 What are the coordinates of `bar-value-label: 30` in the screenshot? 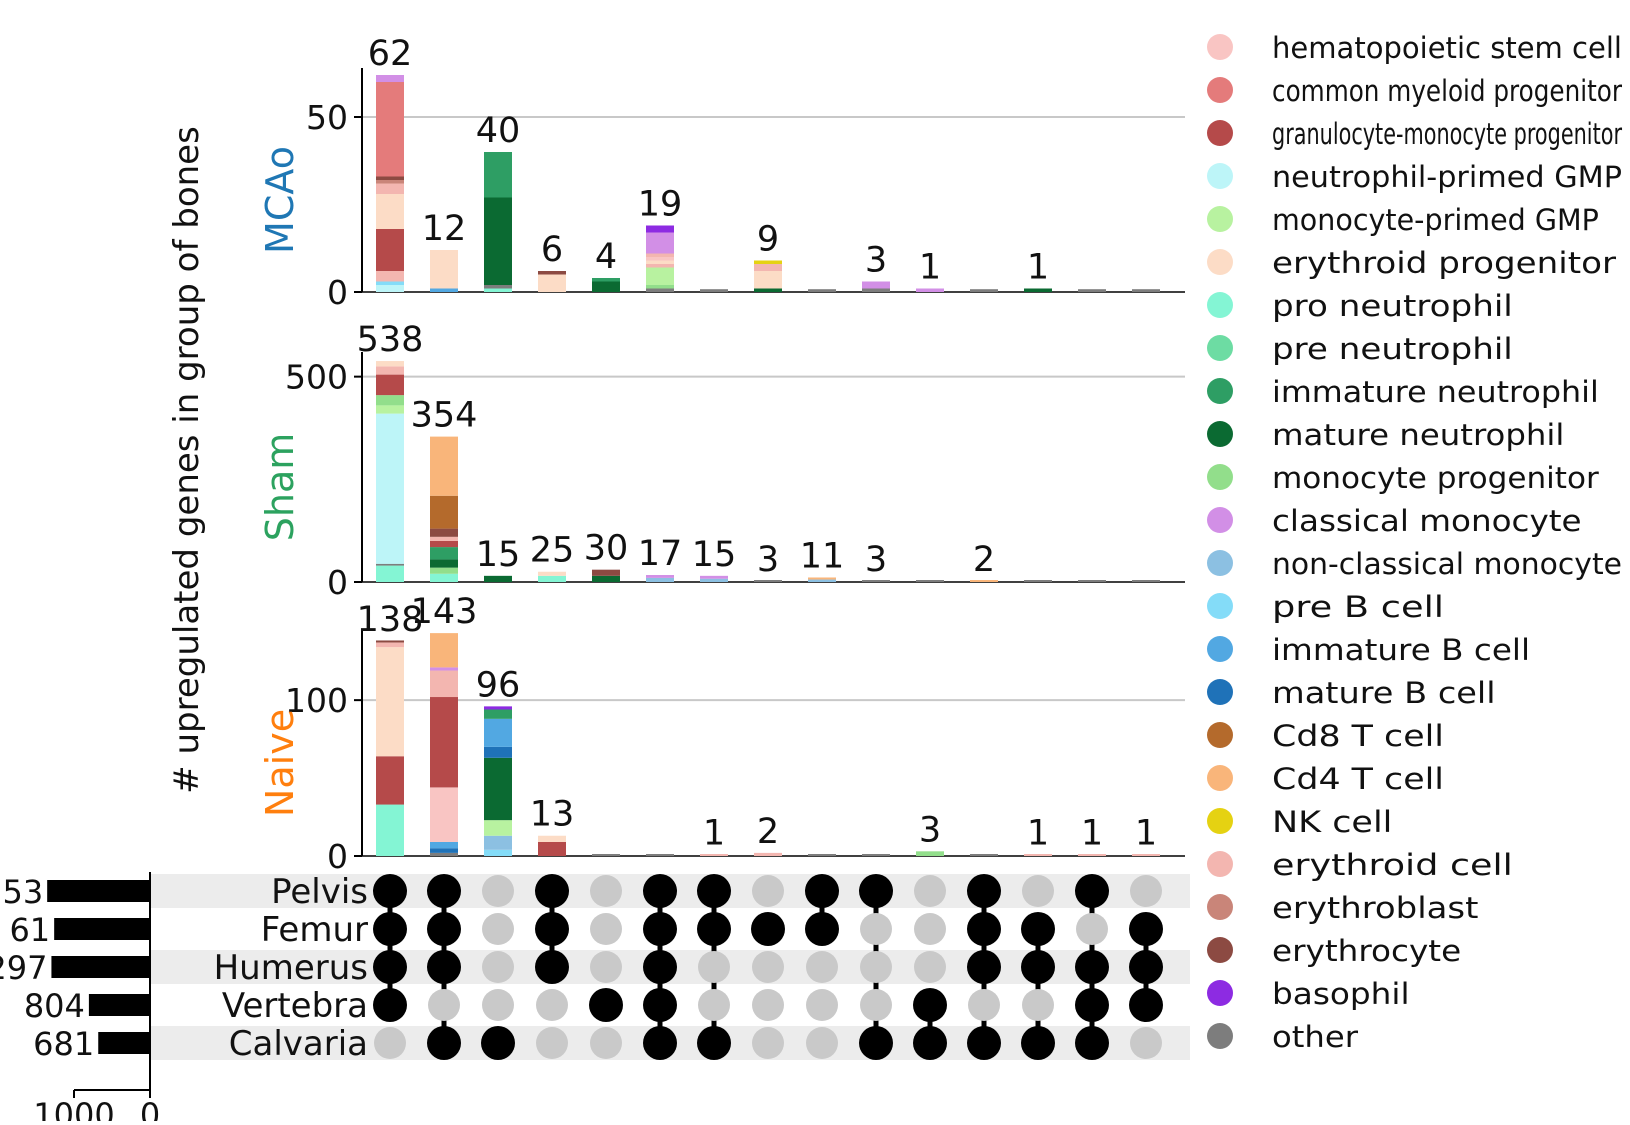 It's located at (606, 549).